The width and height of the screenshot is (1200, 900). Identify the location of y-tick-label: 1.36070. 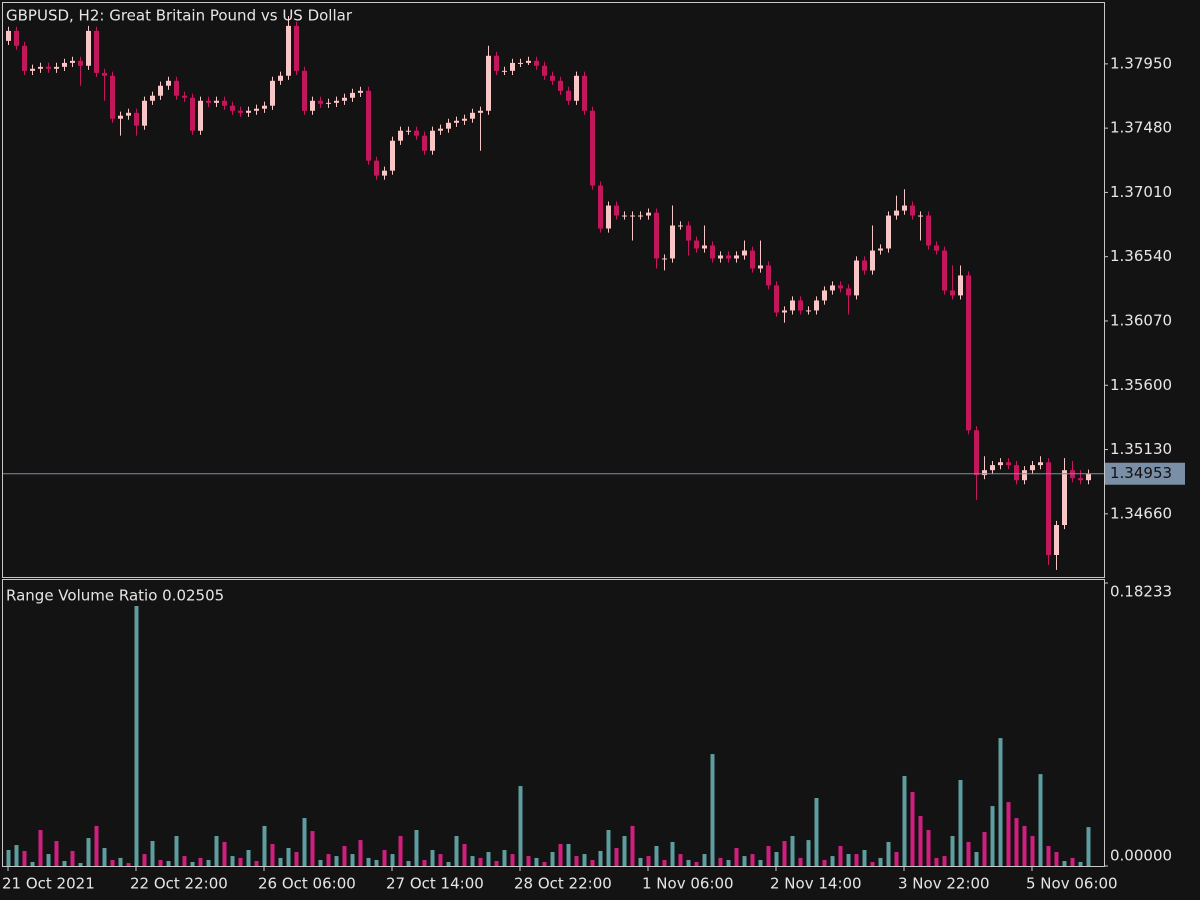
(1141, 320).